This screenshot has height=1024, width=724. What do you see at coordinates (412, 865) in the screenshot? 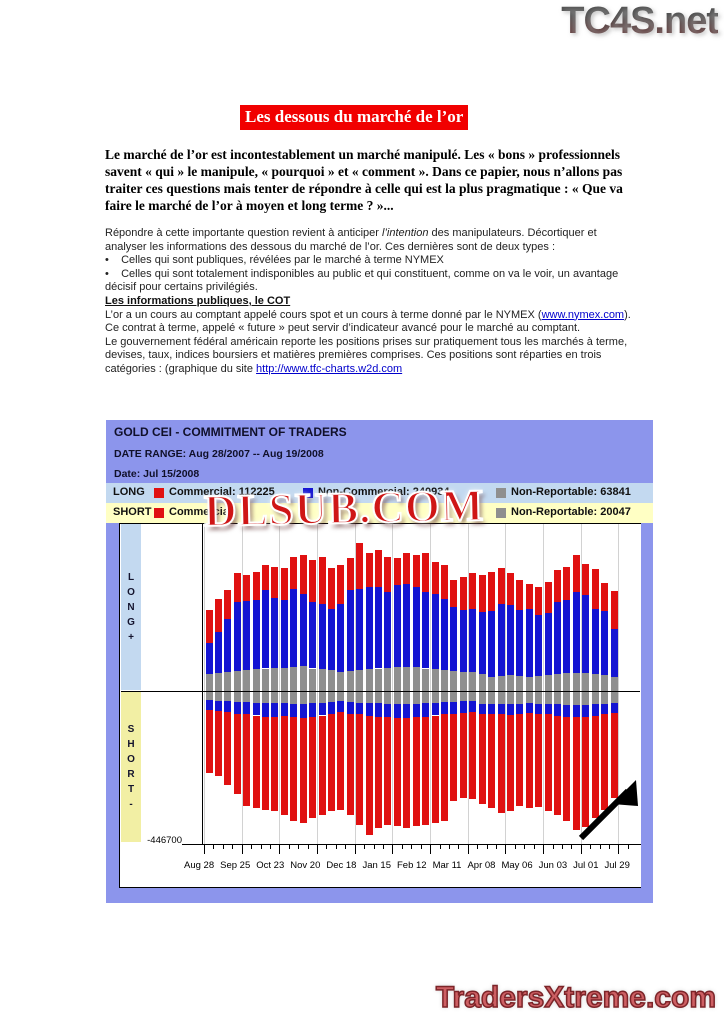
I see `x-tick-label: Feb 12` at bounding box center [412, 865].